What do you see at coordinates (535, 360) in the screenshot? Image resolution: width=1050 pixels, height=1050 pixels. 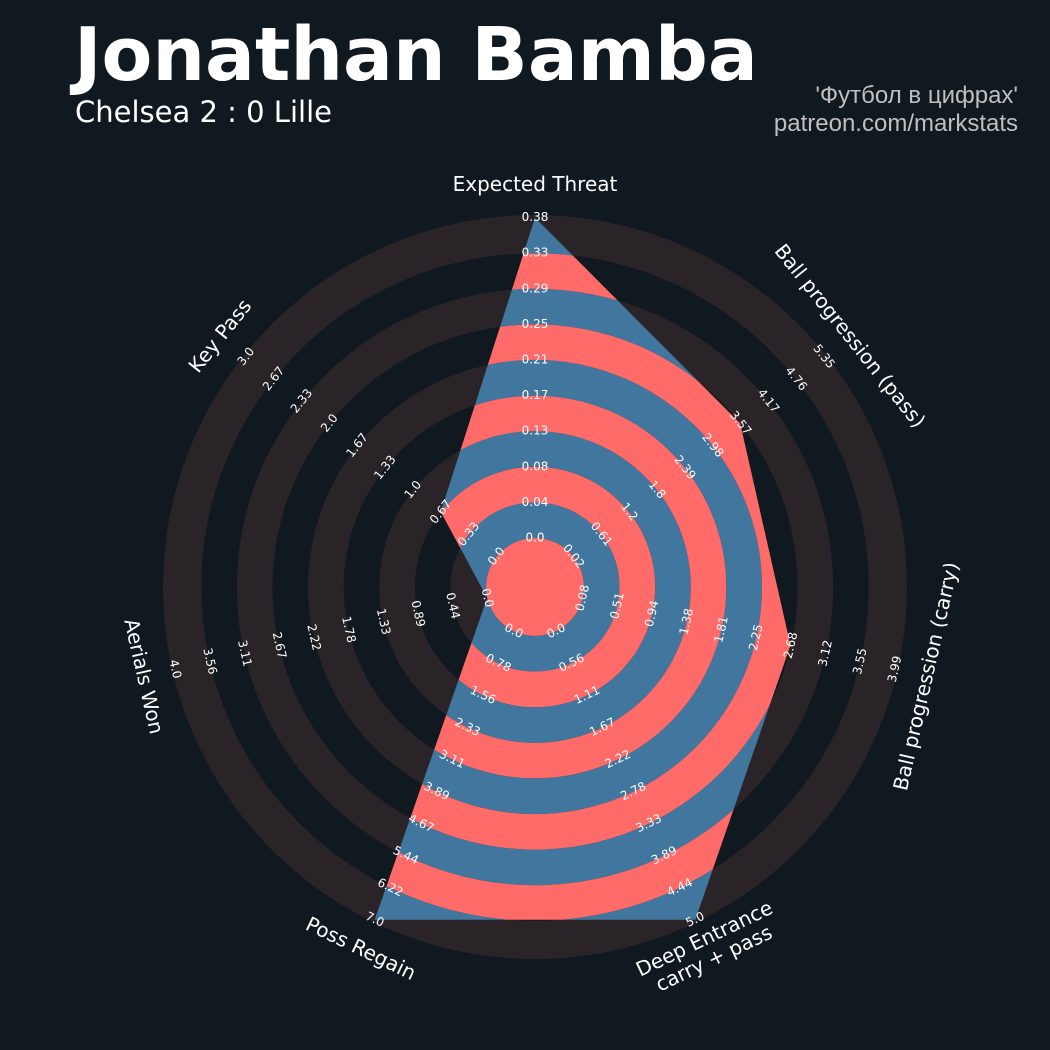 I see `tick-label: 0.21` at bounding box center [535, 360].